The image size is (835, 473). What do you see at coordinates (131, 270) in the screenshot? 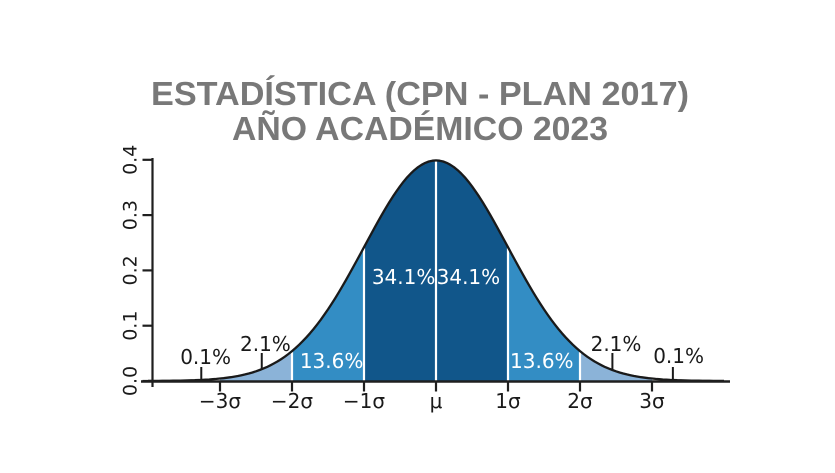
I see `y-tick-label: 0.2` at bounding box center [131, 270].